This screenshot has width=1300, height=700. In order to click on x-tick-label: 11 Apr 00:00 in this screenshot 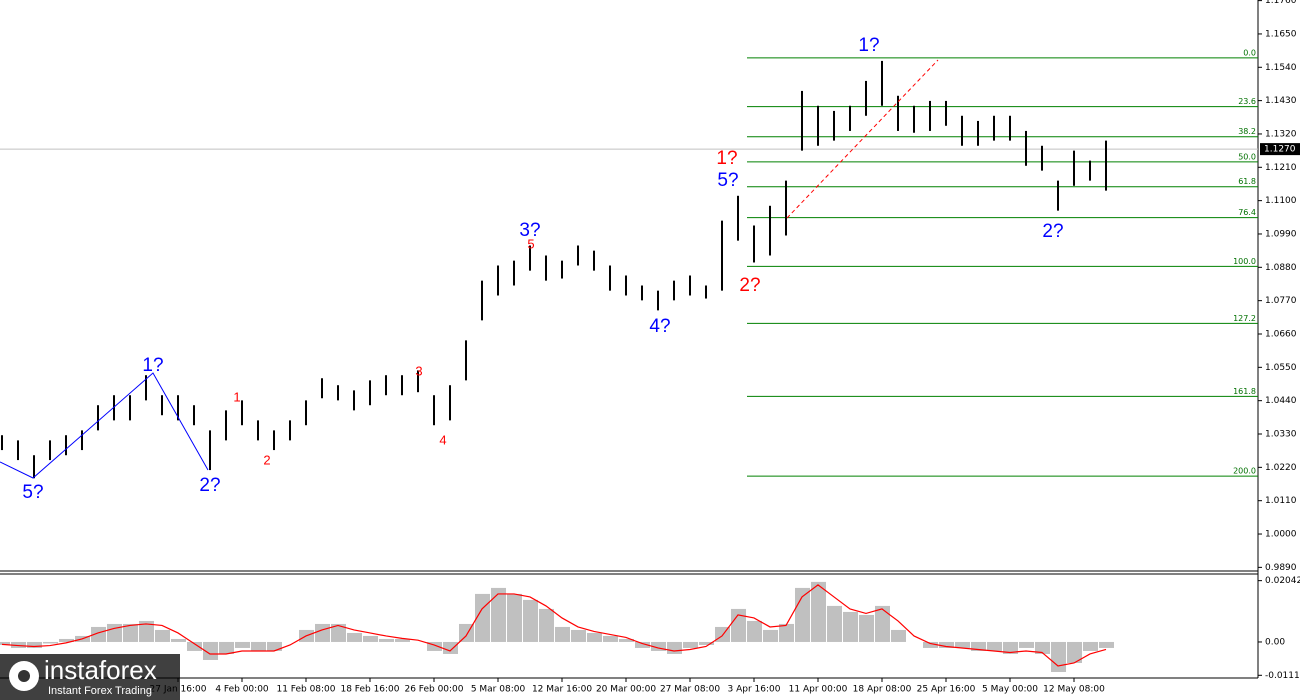, I will do `click(818, 690)`.